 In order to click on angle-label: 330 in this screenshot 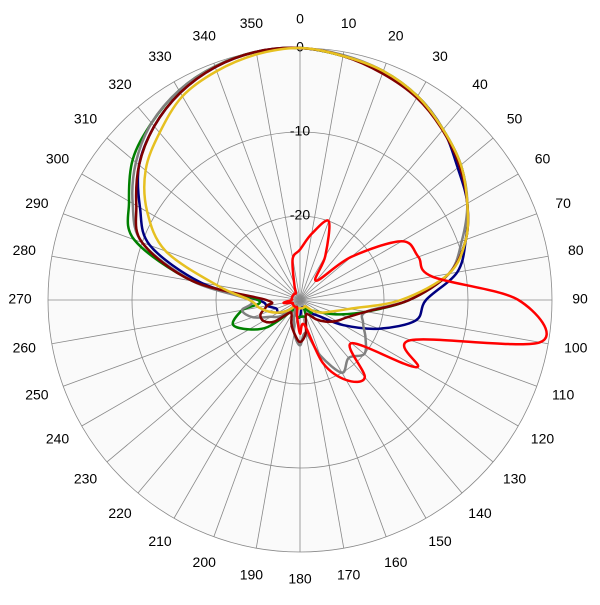, I will do `click(160, 56)`.